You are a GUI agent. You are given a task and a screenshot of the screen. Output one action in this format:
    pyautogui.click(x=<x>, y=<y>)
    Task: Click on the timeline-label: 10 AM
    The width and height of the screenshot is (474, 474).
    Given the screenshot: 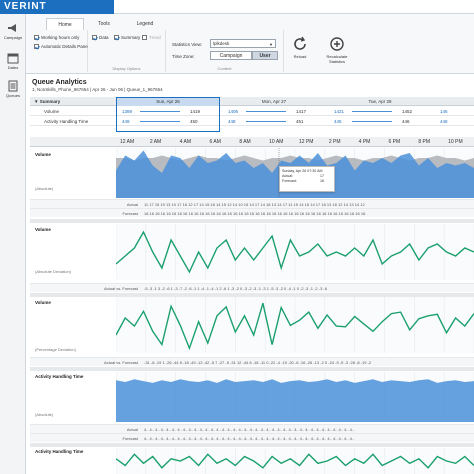 What is the action you would take?
    pyautogui.click(x=276, y=142)
    